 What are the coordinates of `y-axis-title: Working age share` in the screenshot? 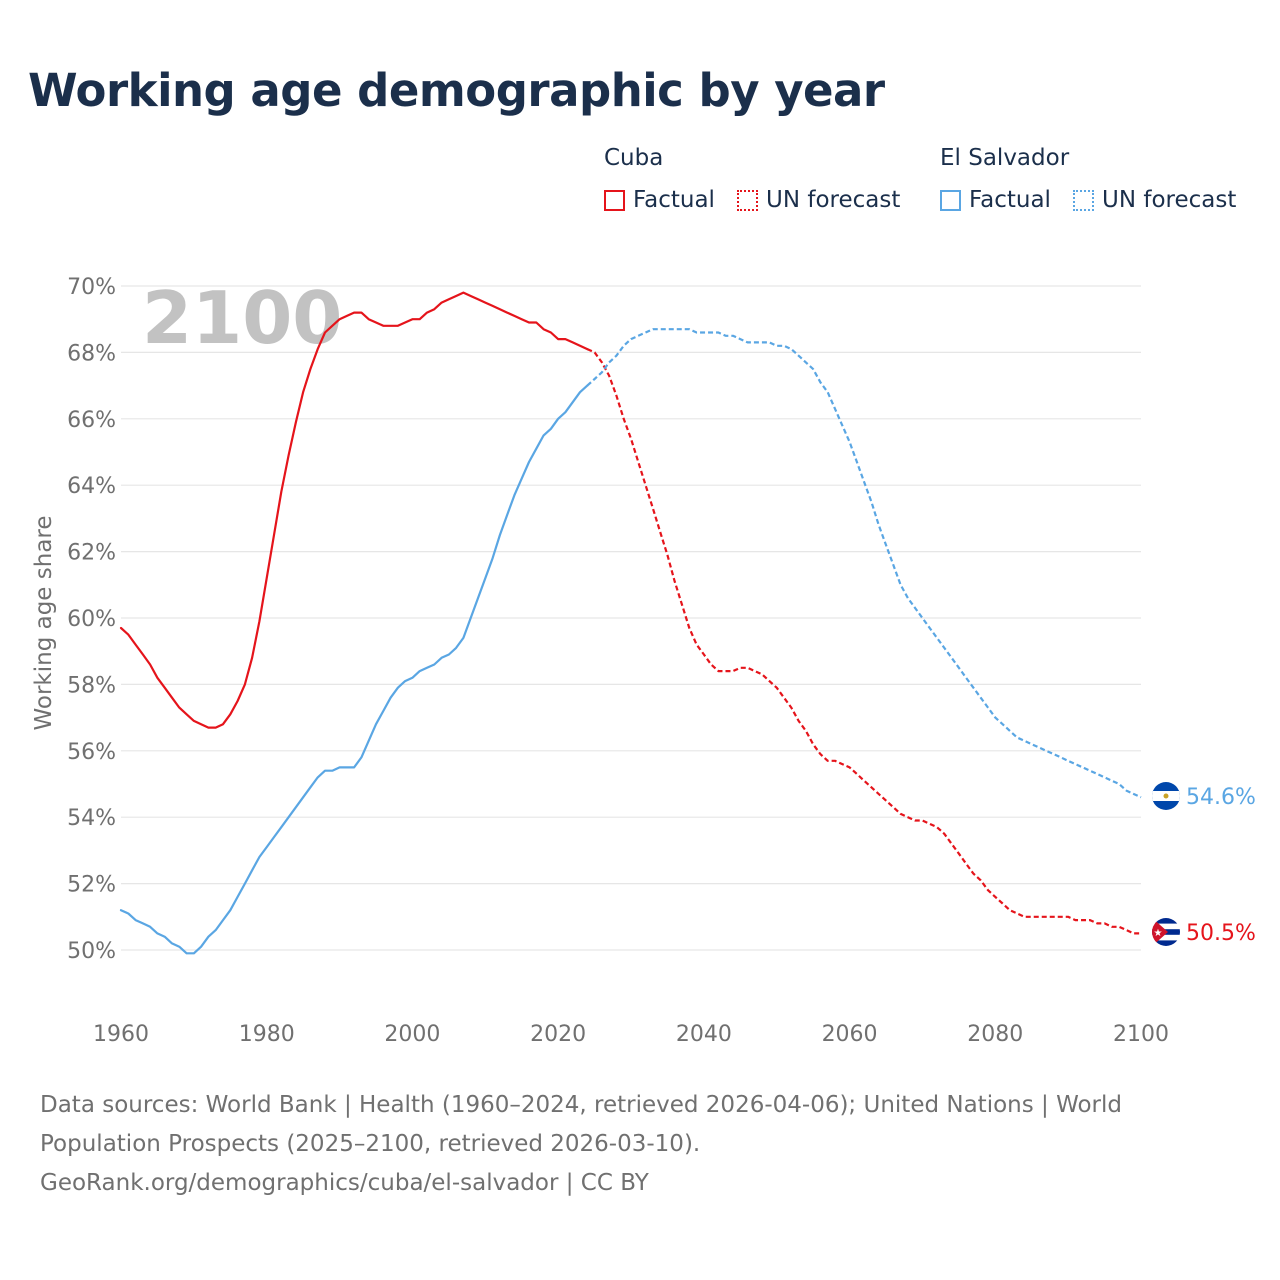 It's located at (44, 622).